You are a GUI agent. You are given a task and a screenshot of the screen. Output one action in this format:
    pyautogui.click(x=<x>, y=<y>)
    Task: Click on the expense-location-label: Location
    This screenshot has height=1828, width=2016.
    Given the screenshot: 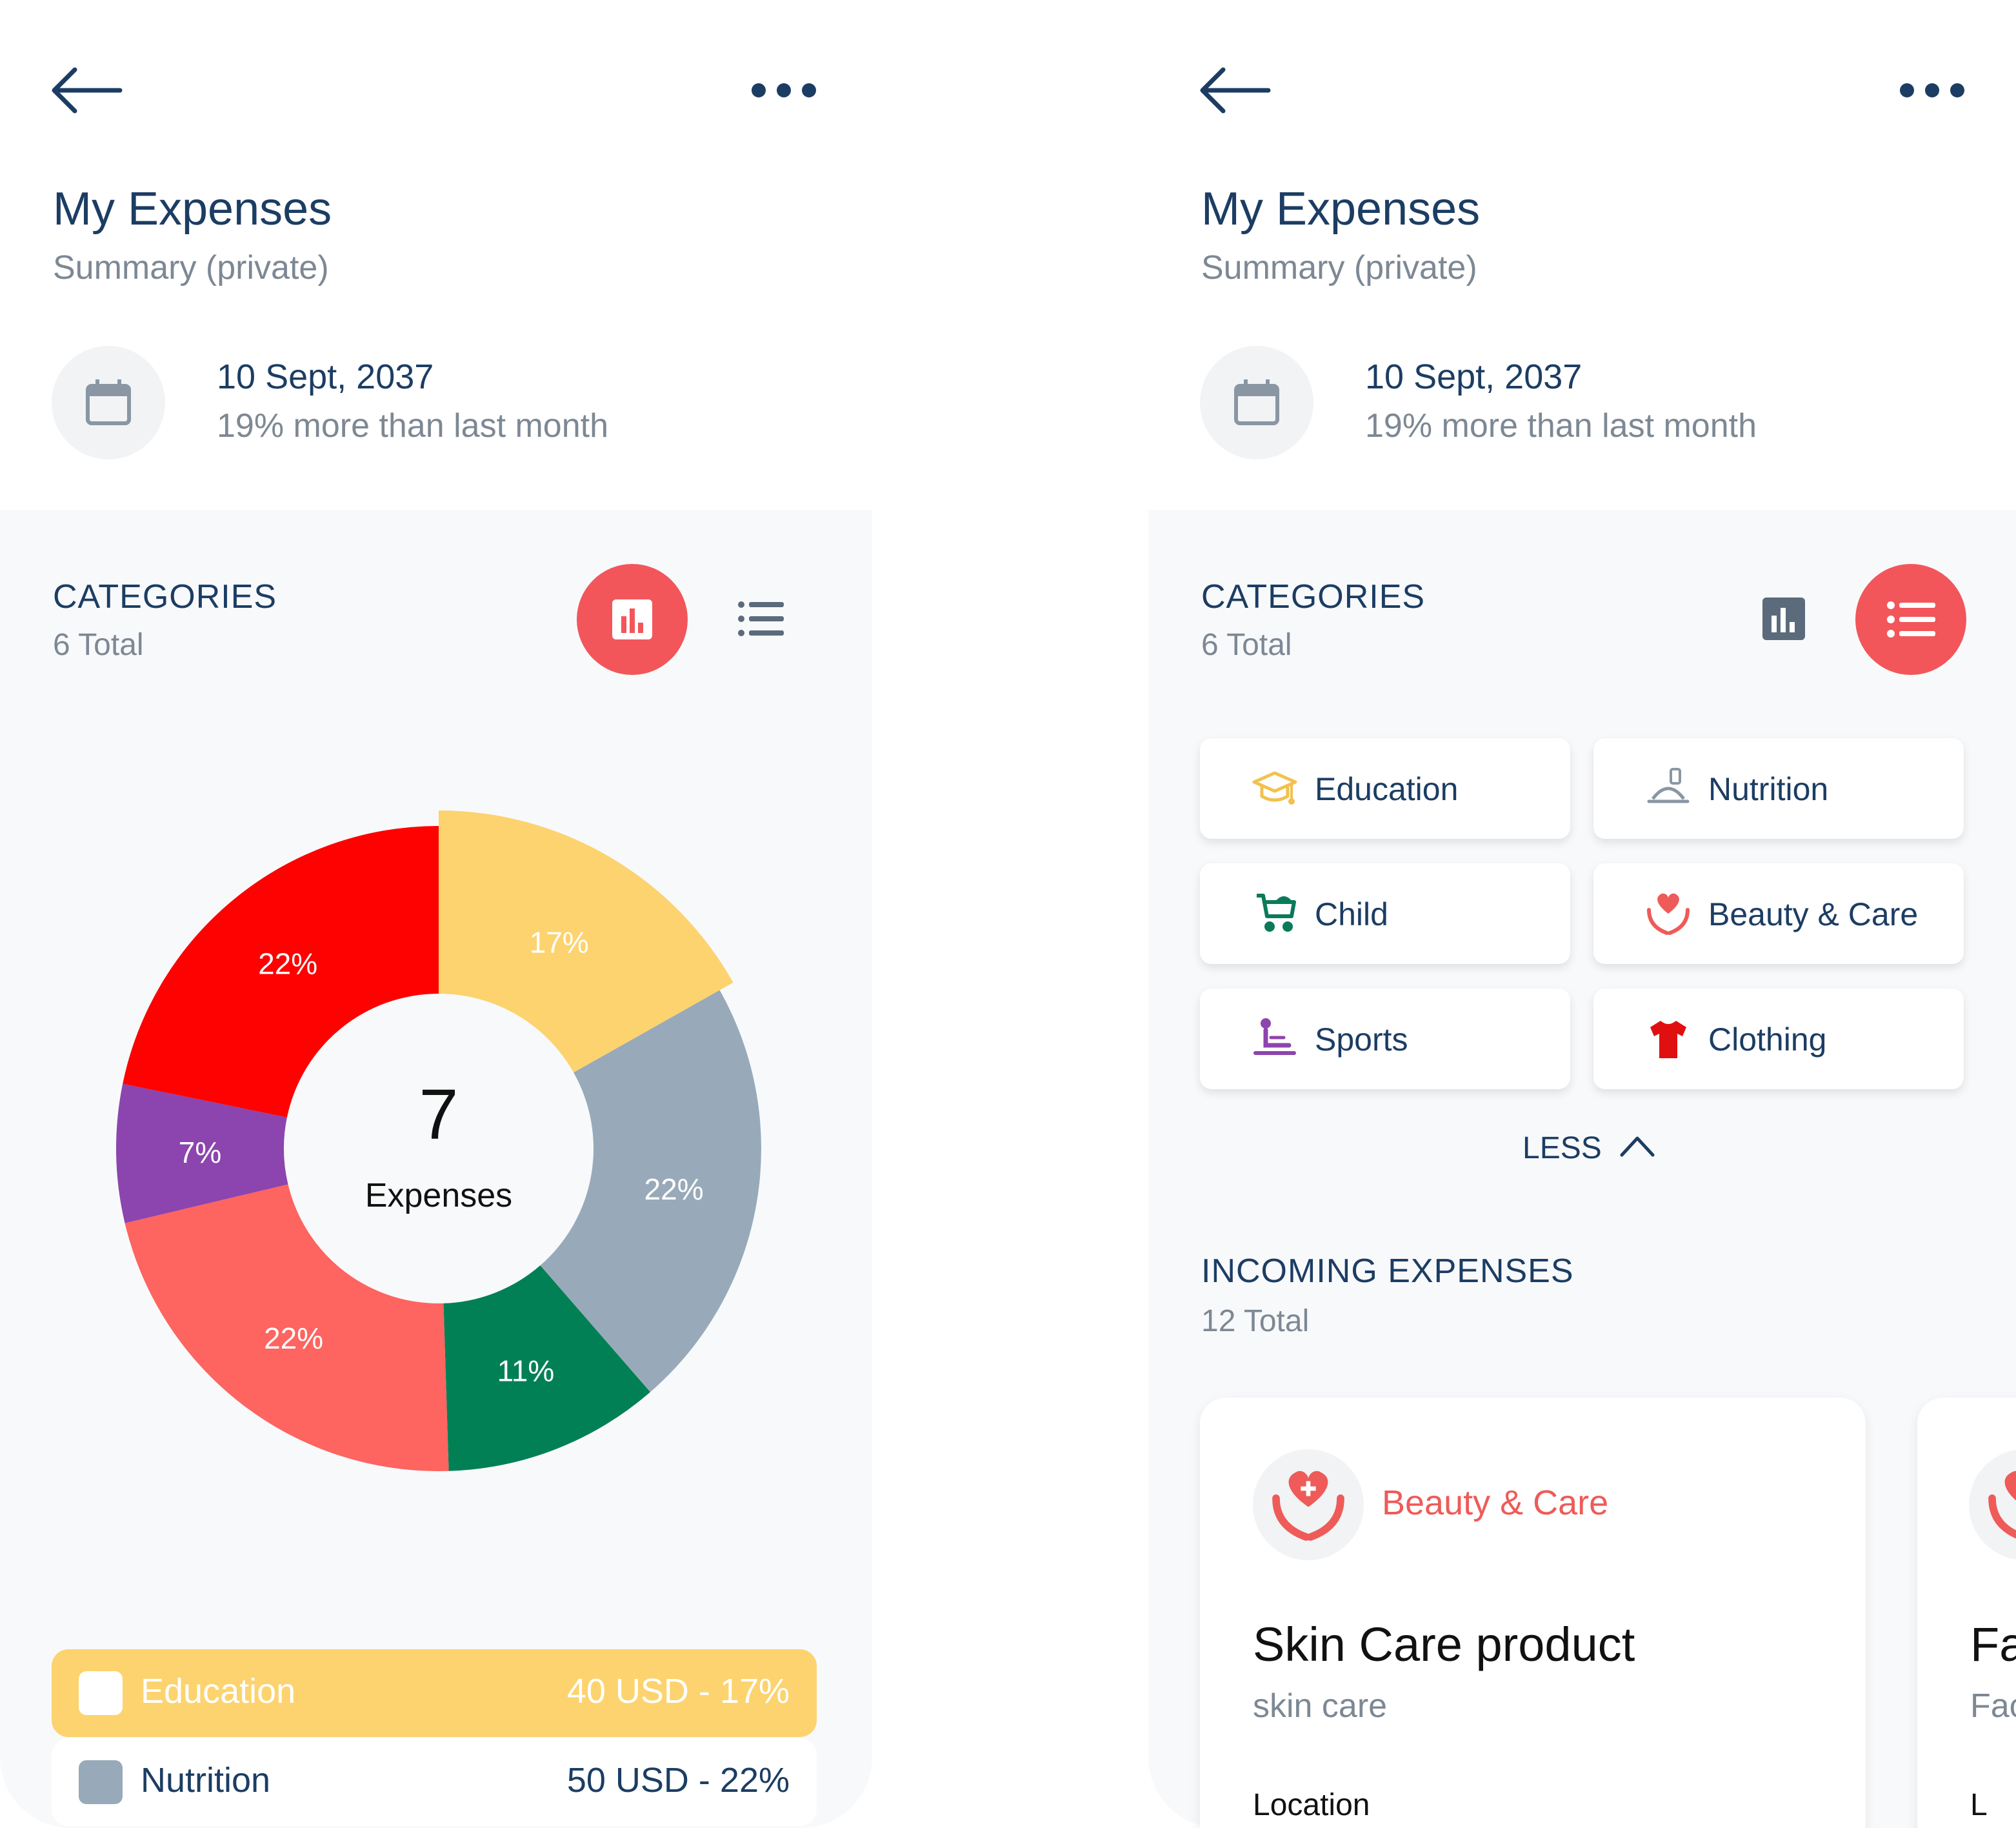 What is the action you would take?
    pyautogui.click(x=1311, y=1805)
    